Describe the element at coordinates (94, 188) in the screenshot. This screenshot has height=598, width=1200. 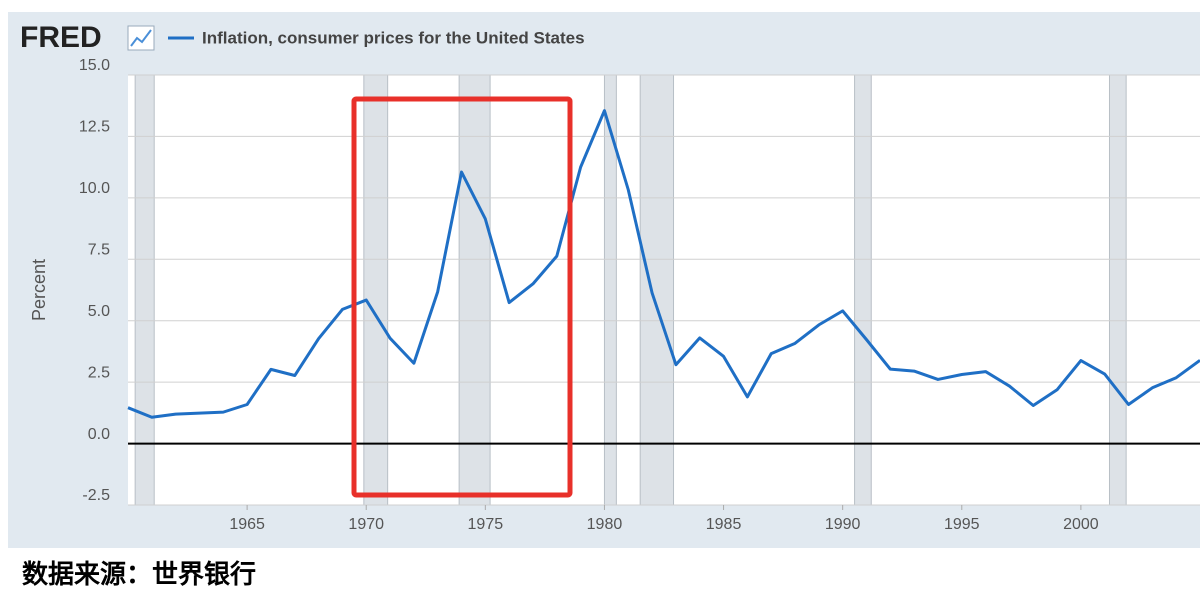
I see `y-tick-label: 10.0` at that location.